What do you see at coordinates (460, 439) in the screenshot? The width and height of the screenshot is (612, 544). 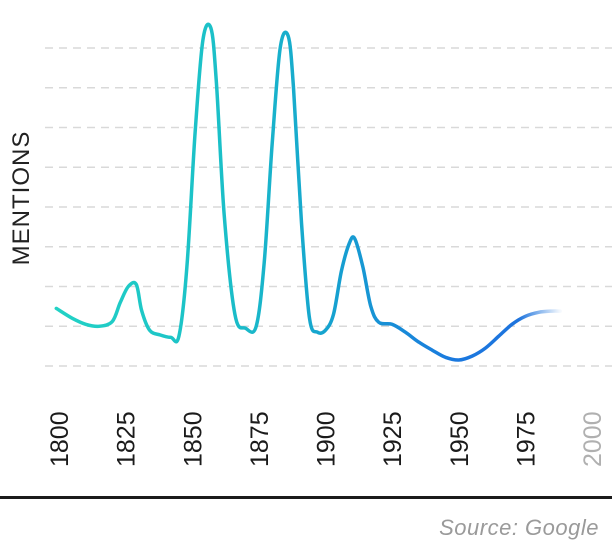 I see `x-tick-label: 1950` at bounding box center [460, 439].